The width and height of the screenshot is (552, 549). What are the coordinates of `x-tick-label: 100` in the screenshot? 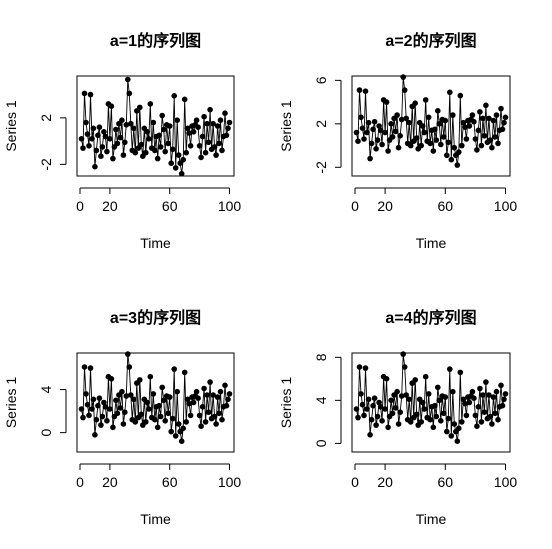 It's located at (506, 206).